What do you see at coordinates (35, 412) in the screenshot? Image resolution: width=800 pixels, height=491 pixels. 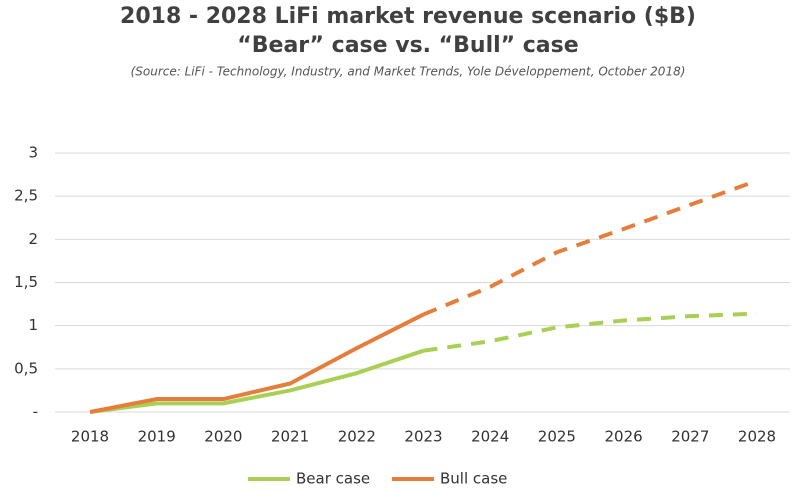 I see `y-tick-label: -` at bounding box center [35, 412].